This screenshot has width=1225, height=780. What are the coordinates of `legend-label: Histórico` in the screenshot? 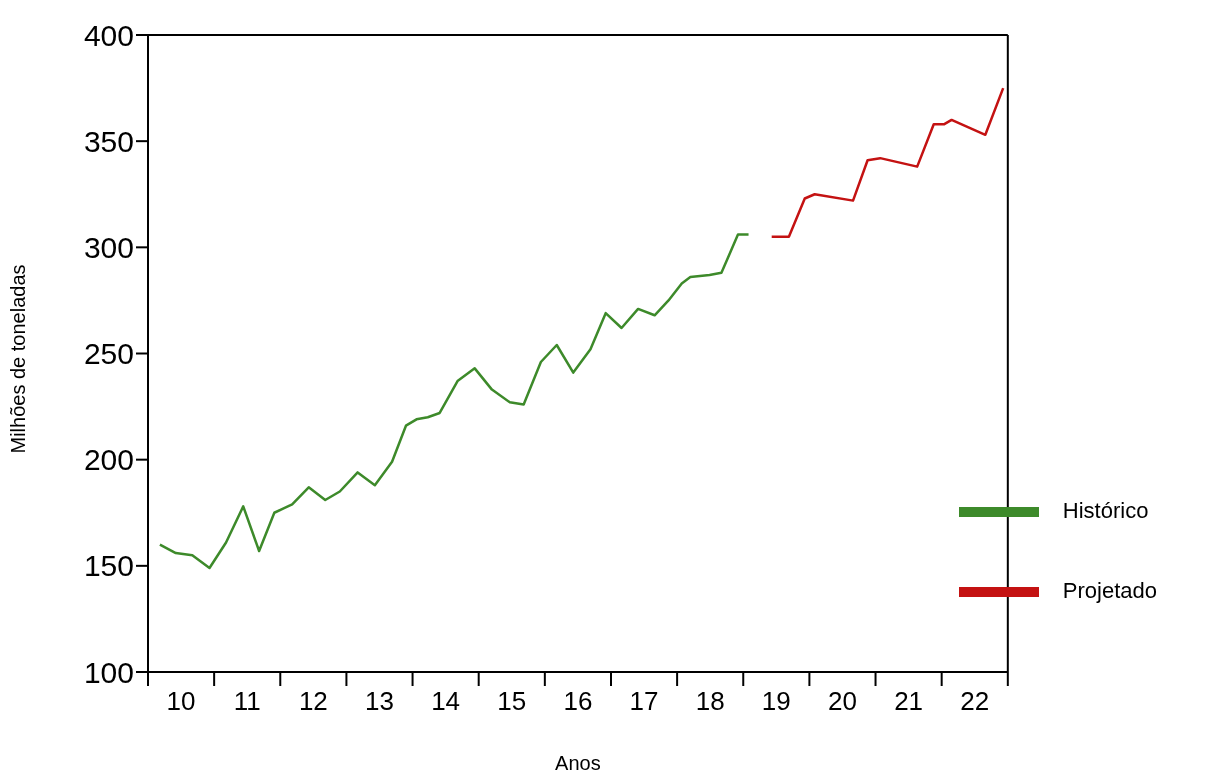 It's located at (1105, 510).